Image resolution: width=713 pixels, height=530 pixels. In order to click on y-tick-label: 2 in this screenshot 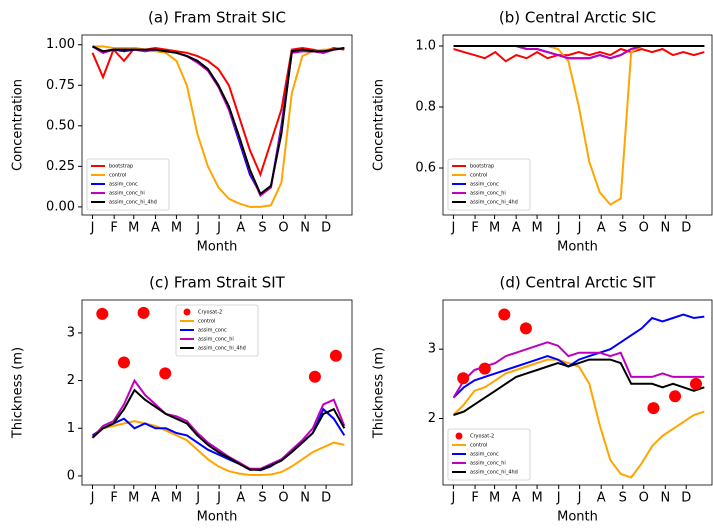, I will do `click(71, 380)`.